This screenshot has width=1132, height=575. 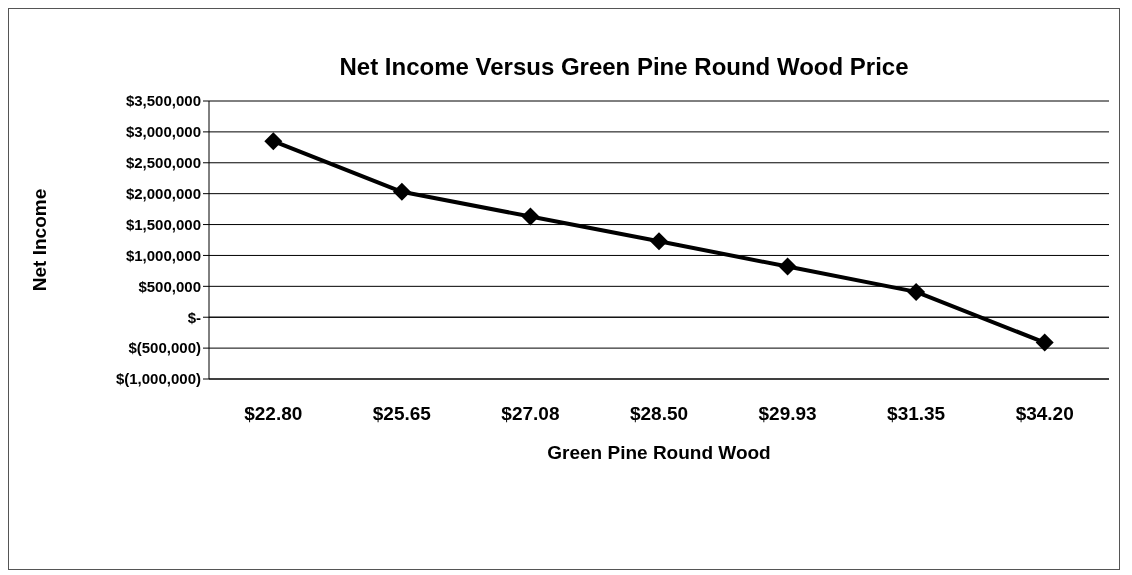 I want to click on y-tick-label: $(1,000,000), so click(x=158, y=379).